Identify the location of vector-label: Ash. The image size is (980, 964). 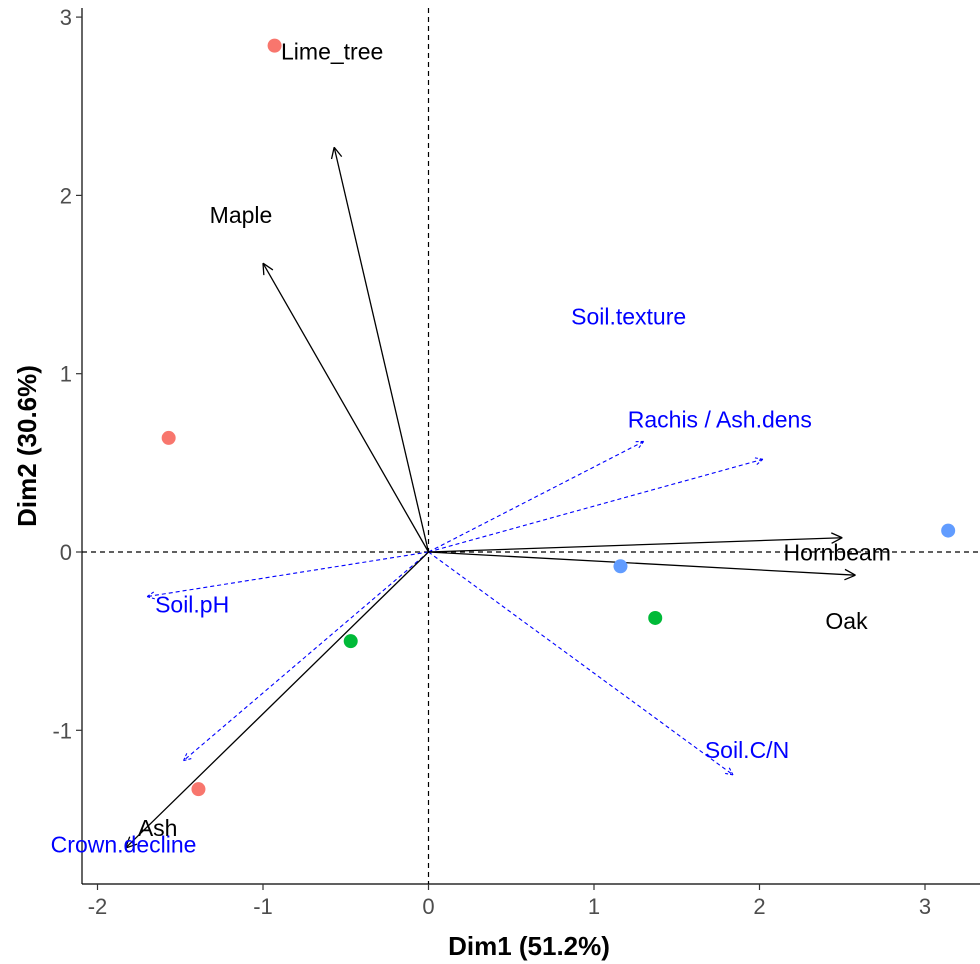
(158, 828).